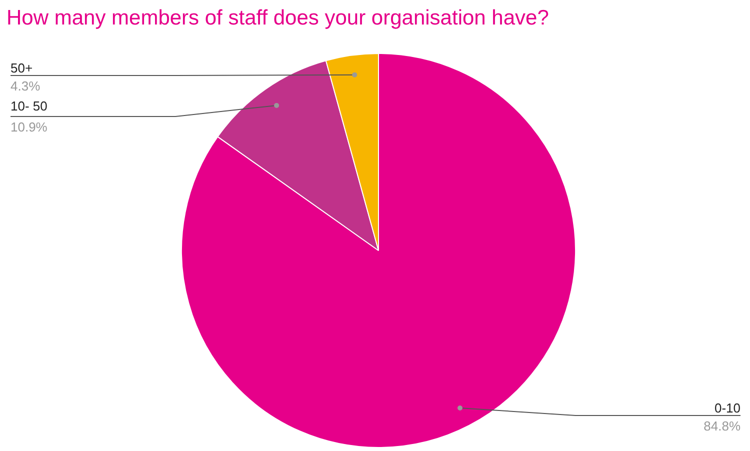 This screenshot has height=451, width=750. I want to click on data-label: 4.3%, so click(25, 86).